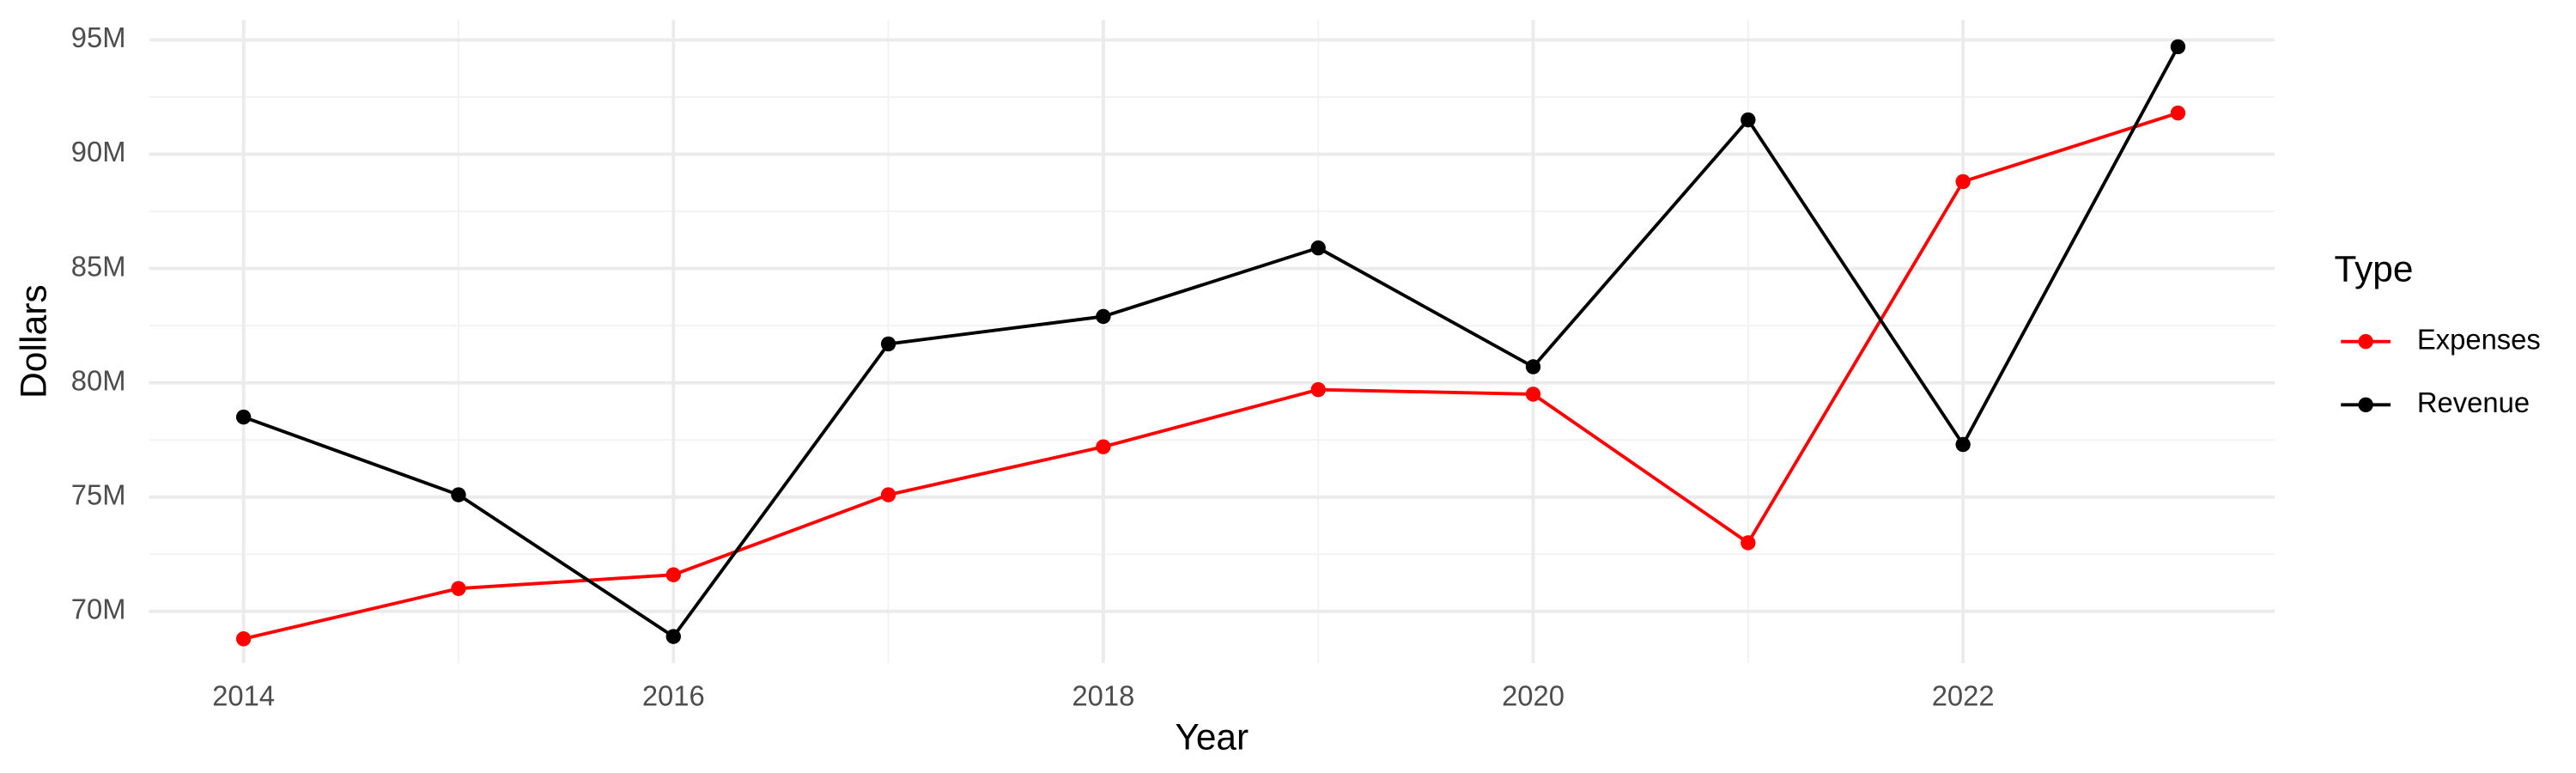 The height and width of the screenshot is (773, 2576). I want to click on x-tick-label: 2016, so click(673, 695).